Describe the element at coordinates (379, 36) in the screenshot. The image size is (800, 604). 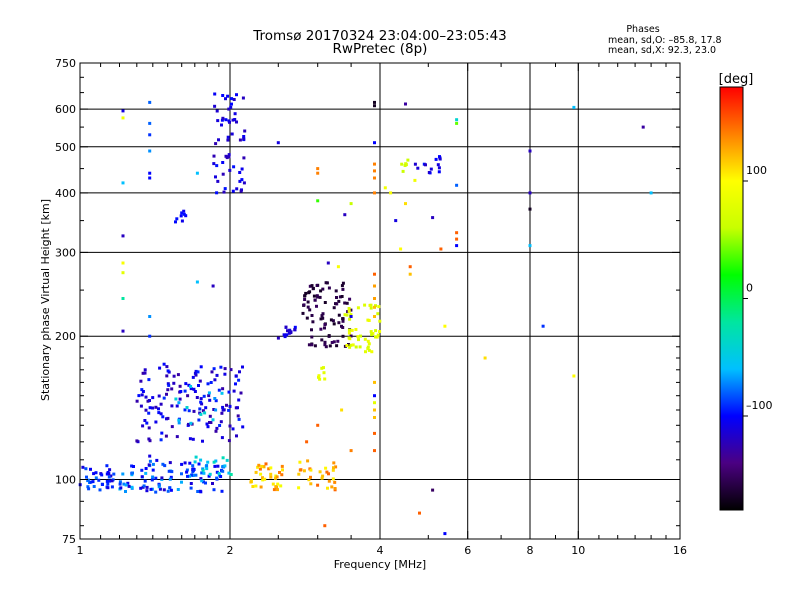
I see `chart-title: Tromsø 20170324 23:04:00–23:05:43` at that location.